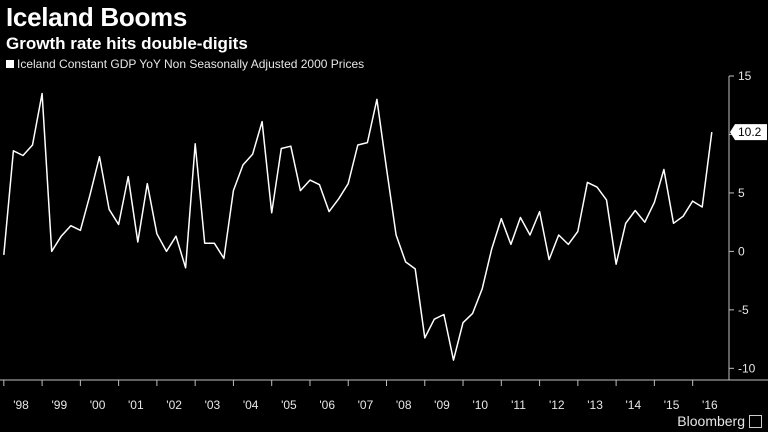 The image size is (768, 432). What do you see at coordinates (98, 405) in the screenshot?
I see `x-tick-label: '00` at bounding box center [98, 405].